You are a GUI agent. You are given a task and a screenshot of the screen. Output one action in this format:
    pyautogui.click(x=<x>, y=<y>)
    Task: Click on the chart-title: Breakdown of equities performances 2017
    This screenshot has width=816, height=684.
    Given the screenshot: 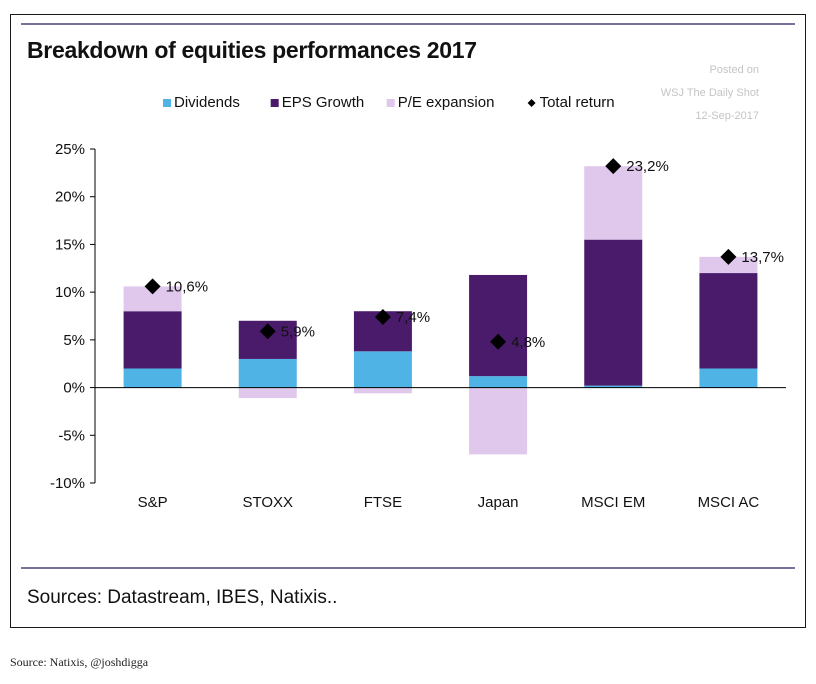 What is the action you would take?
    pyautogui.click(x=252, y=50)
    